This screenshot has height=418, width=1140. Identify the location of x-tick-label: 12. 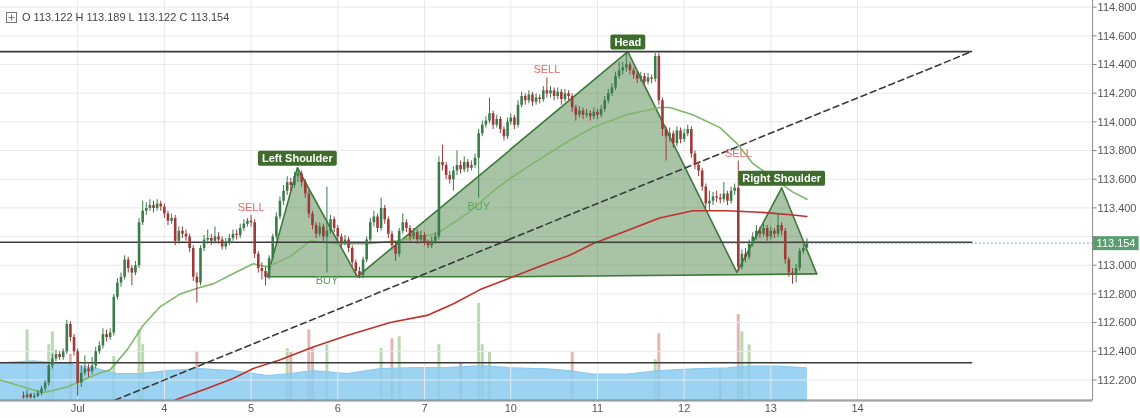
(684, 407).